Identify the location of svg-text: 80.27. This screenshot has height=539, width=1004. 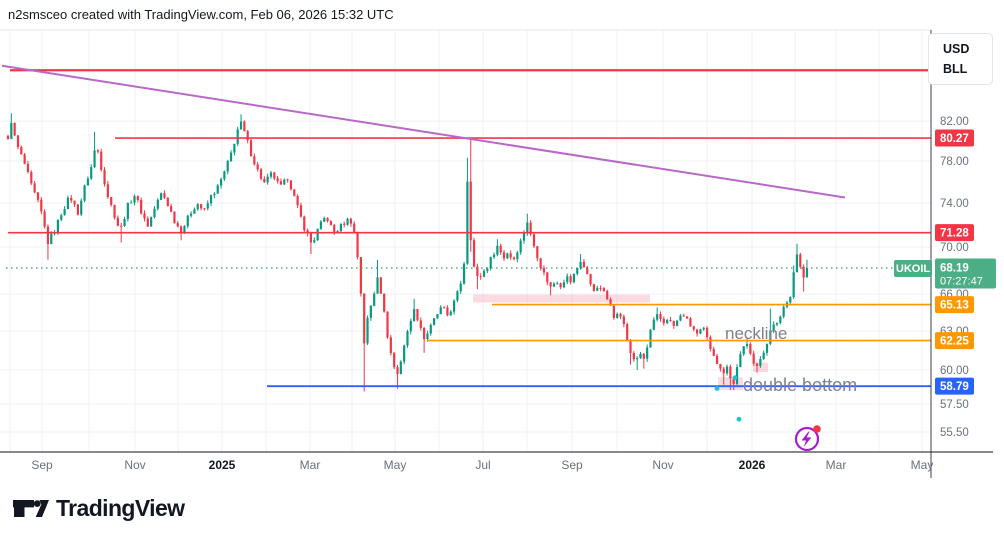
(954, 139).